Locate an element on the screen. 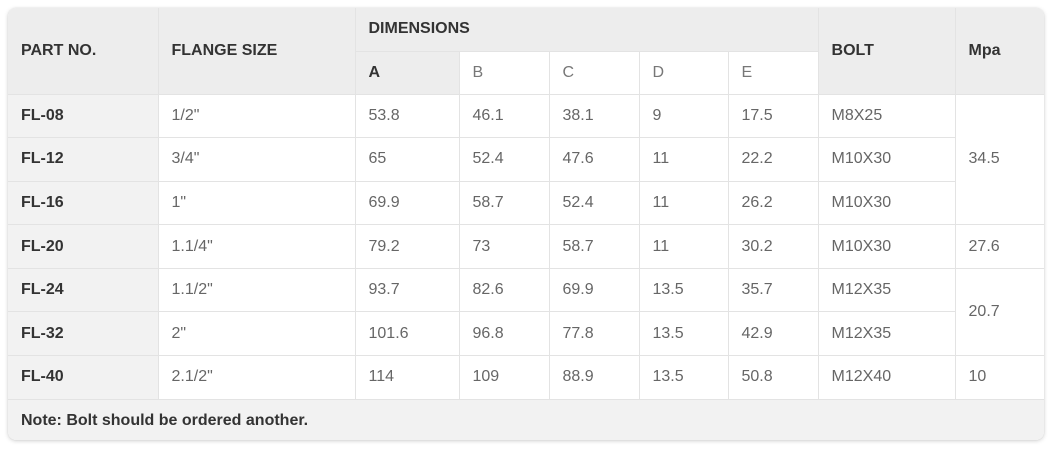 The width and height of the screenshot is (1058, 450). dim-e-cell: 35.7 is located at coordinates (773, 290).